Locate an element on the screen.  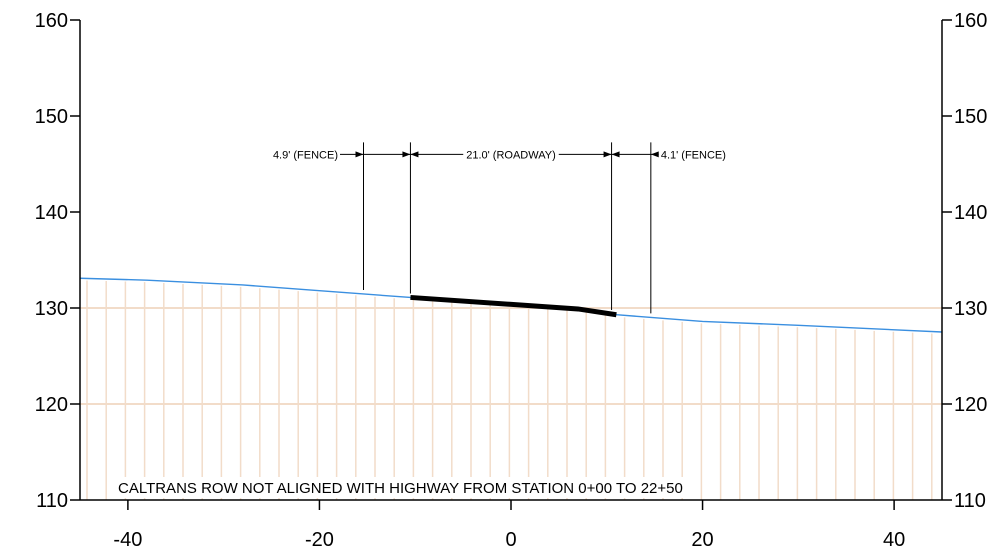
x-tick-label: -40 is located at coordinates (127, 540).